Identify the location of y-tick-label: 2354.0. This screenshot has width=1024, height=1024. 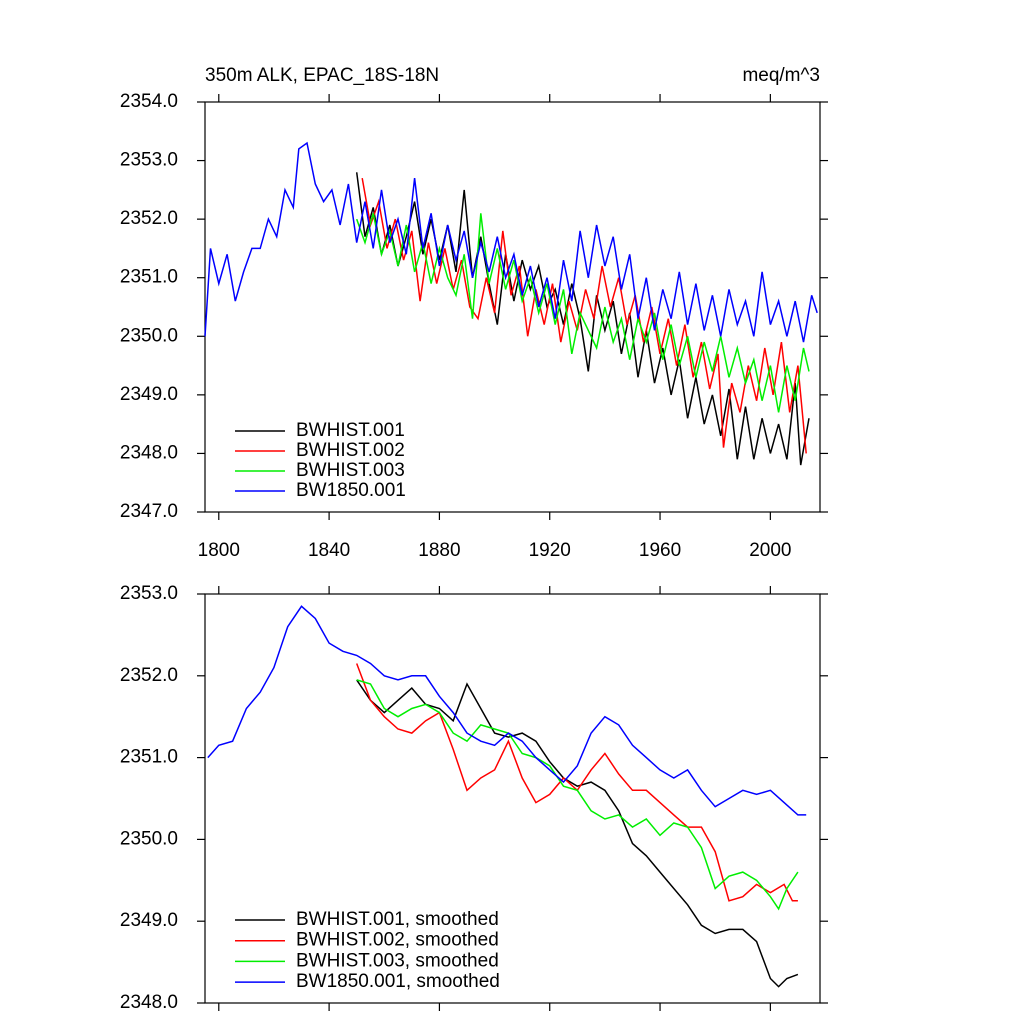
(149, 101).